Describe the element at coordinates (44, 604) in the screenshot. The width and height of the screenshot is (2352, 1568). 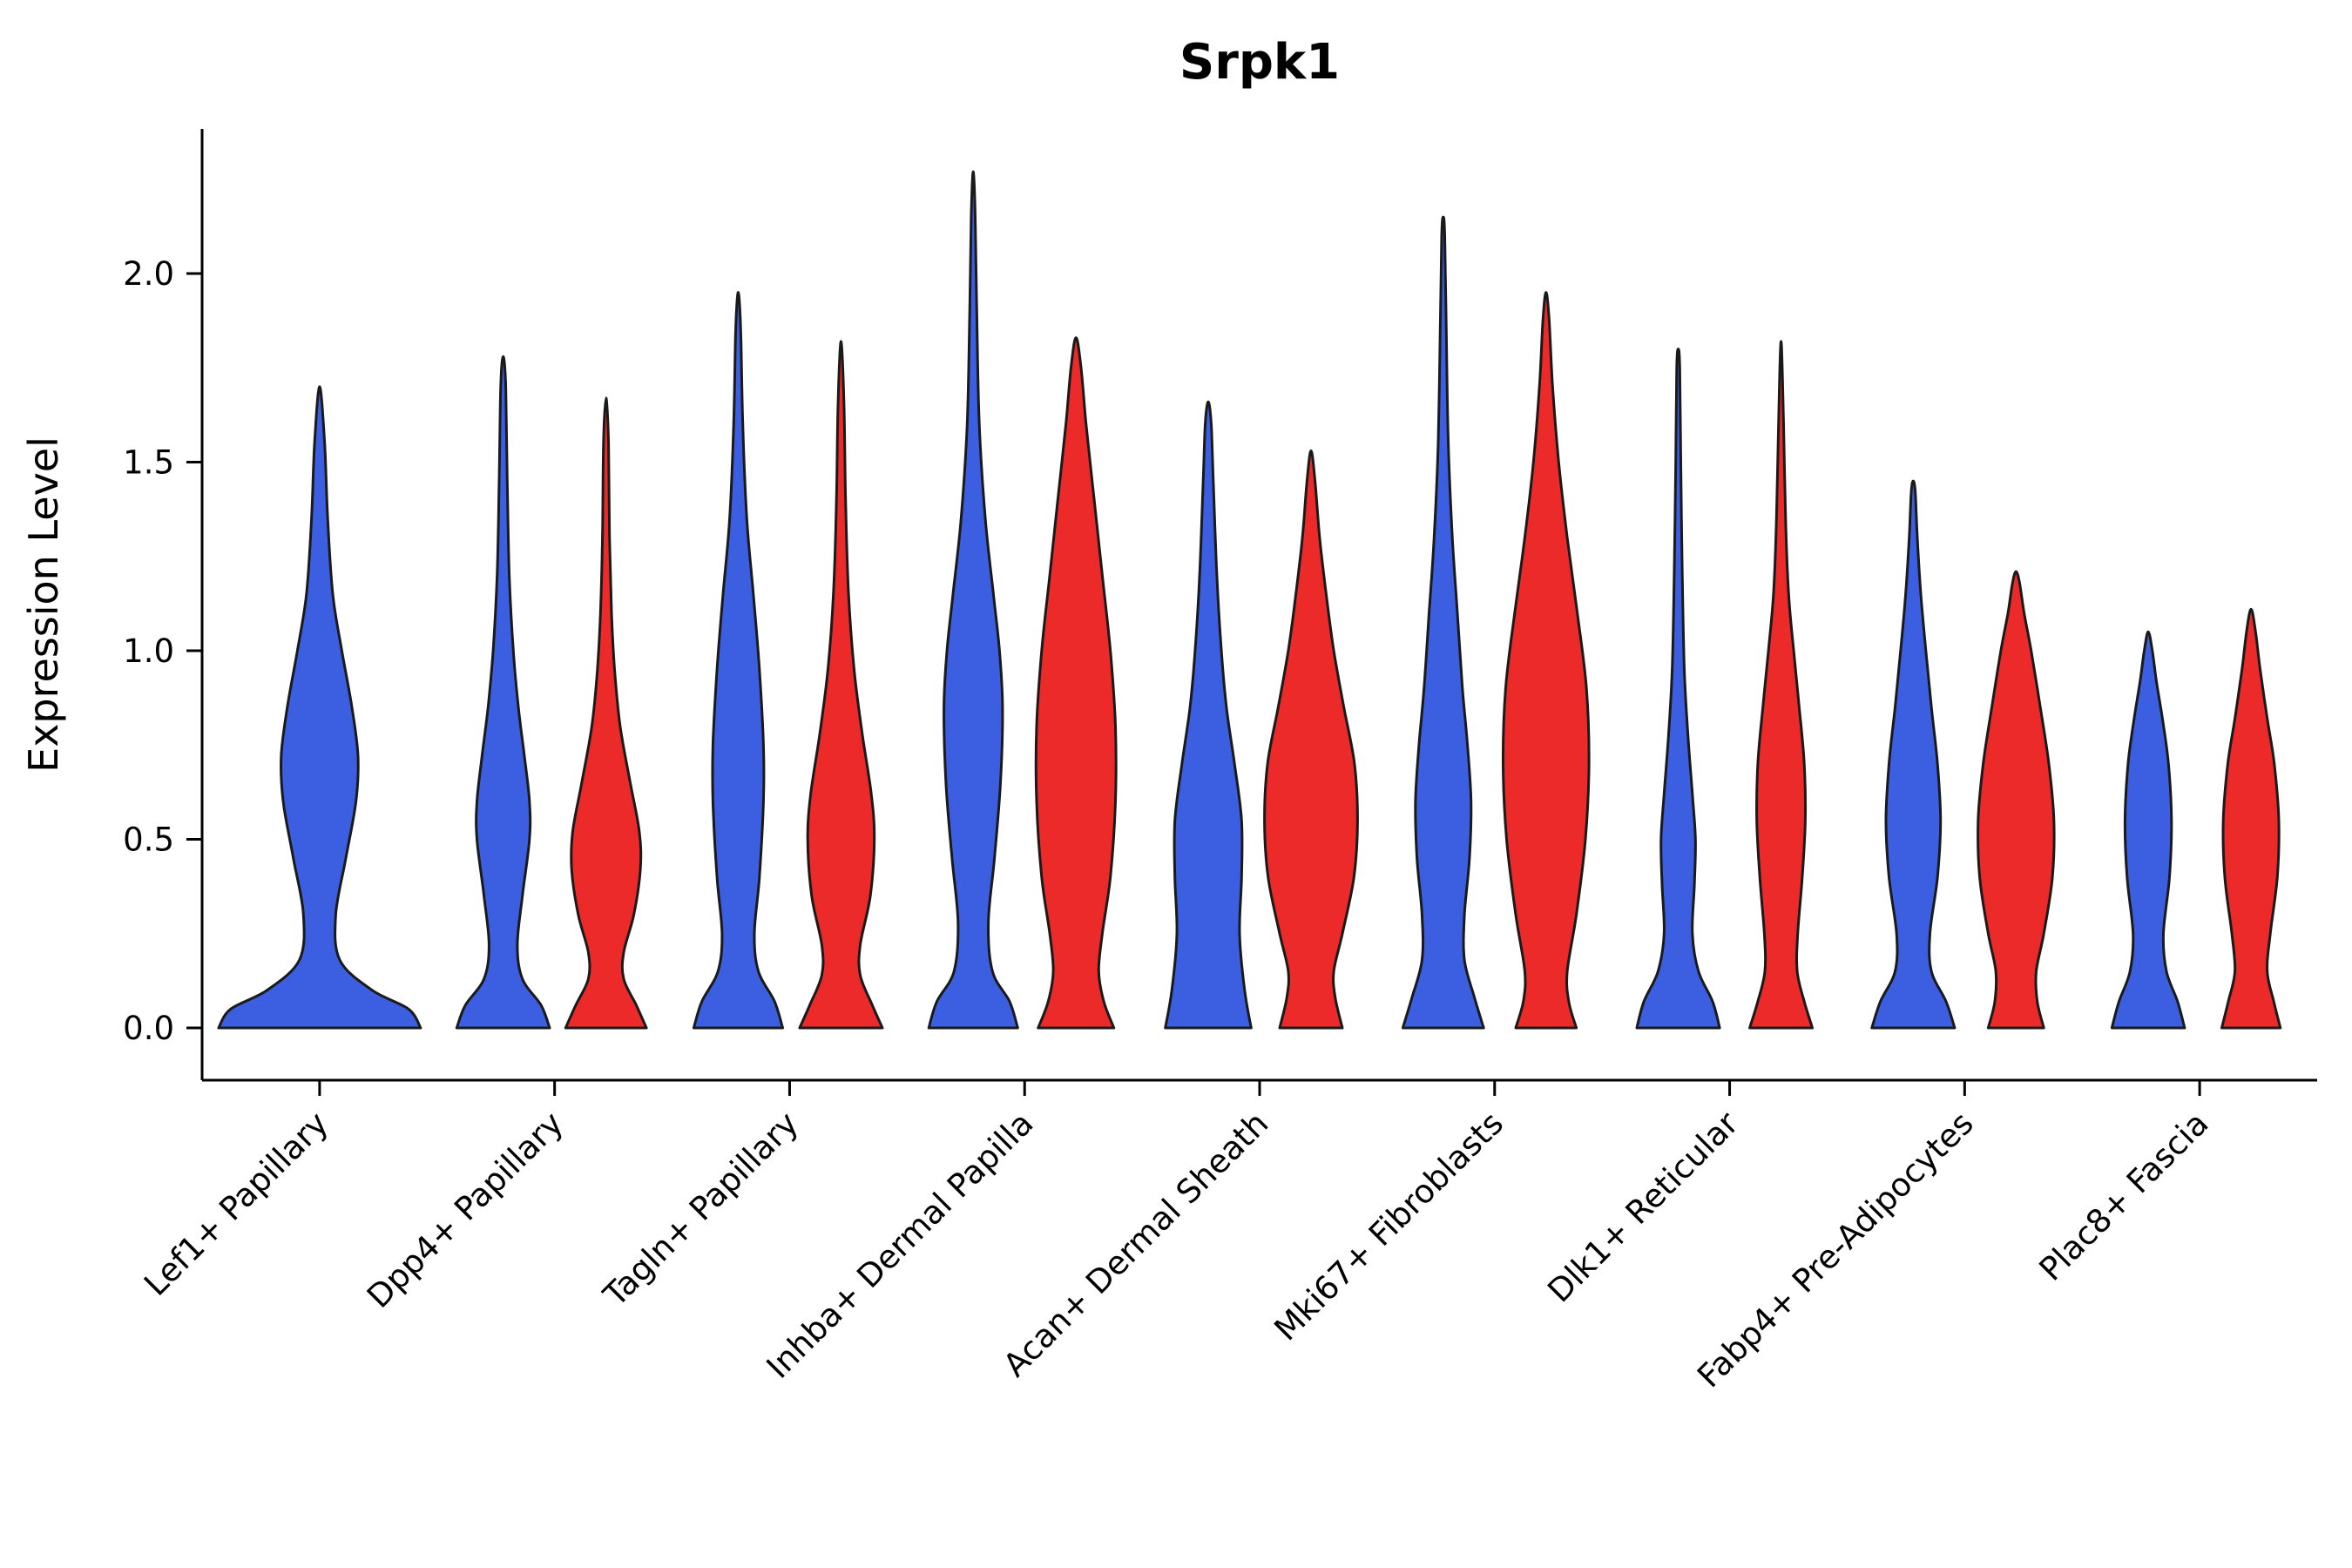
I see `y-axis-label: Expression Level` at that location.